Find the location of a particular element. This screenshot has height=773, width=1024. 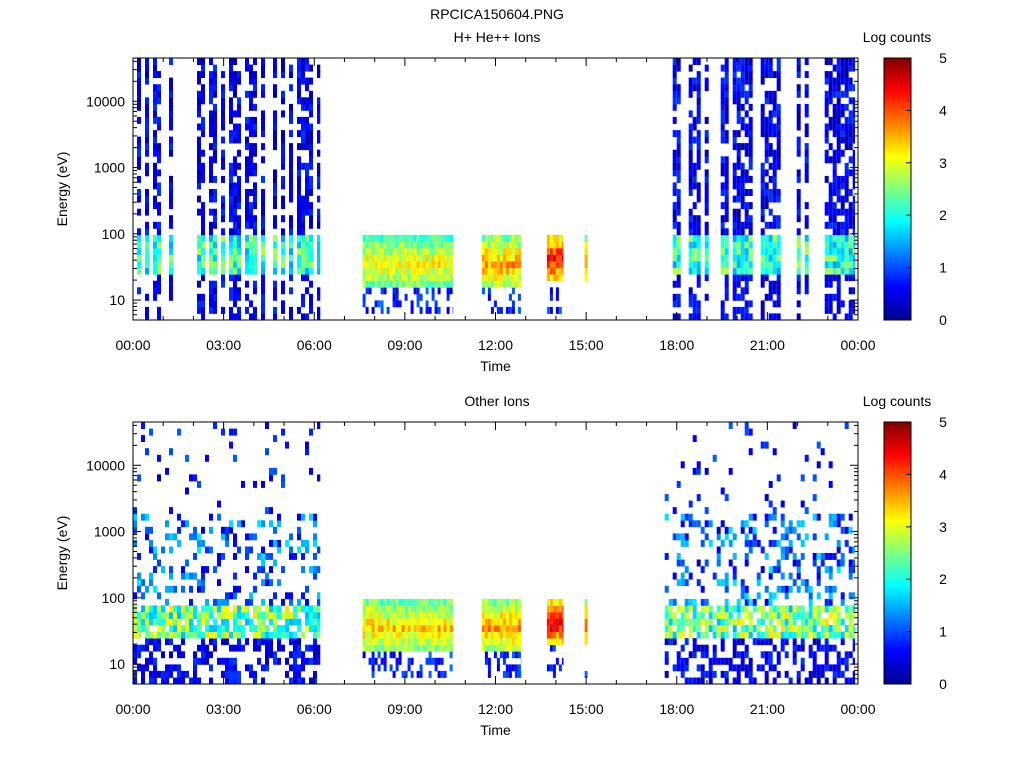

y-axis-label: Energy (eV) is located at coordinates (62, 553).